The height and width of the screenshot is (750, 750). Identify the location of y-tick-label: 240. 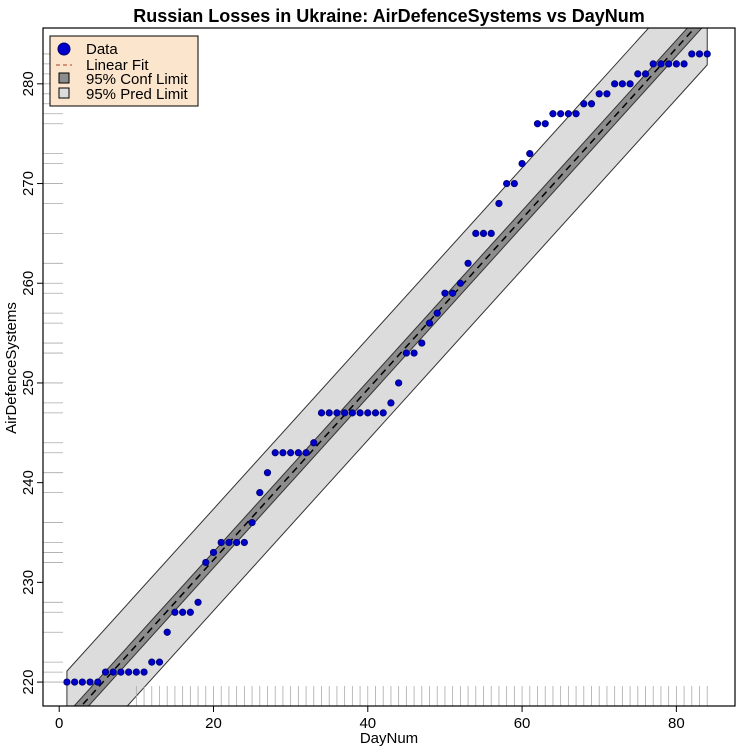
(28, 482).